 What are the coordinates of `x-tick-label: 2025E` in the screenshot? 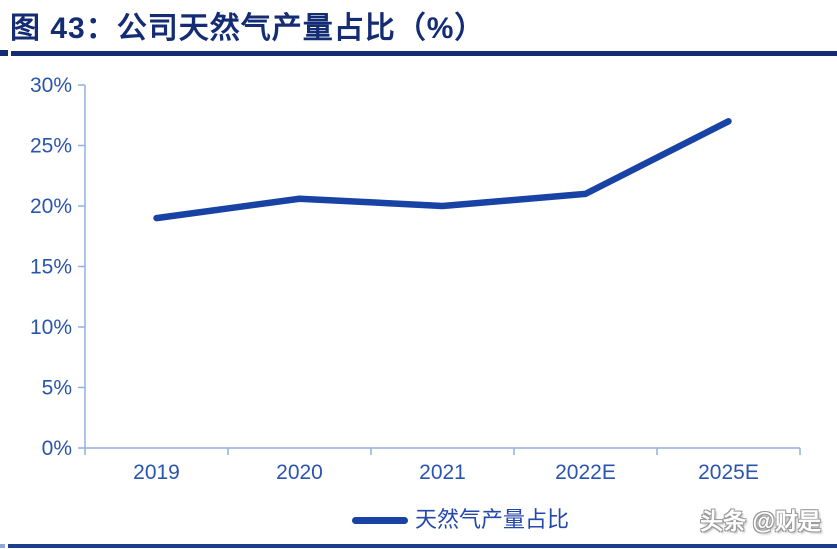 It's located at (728, 472).